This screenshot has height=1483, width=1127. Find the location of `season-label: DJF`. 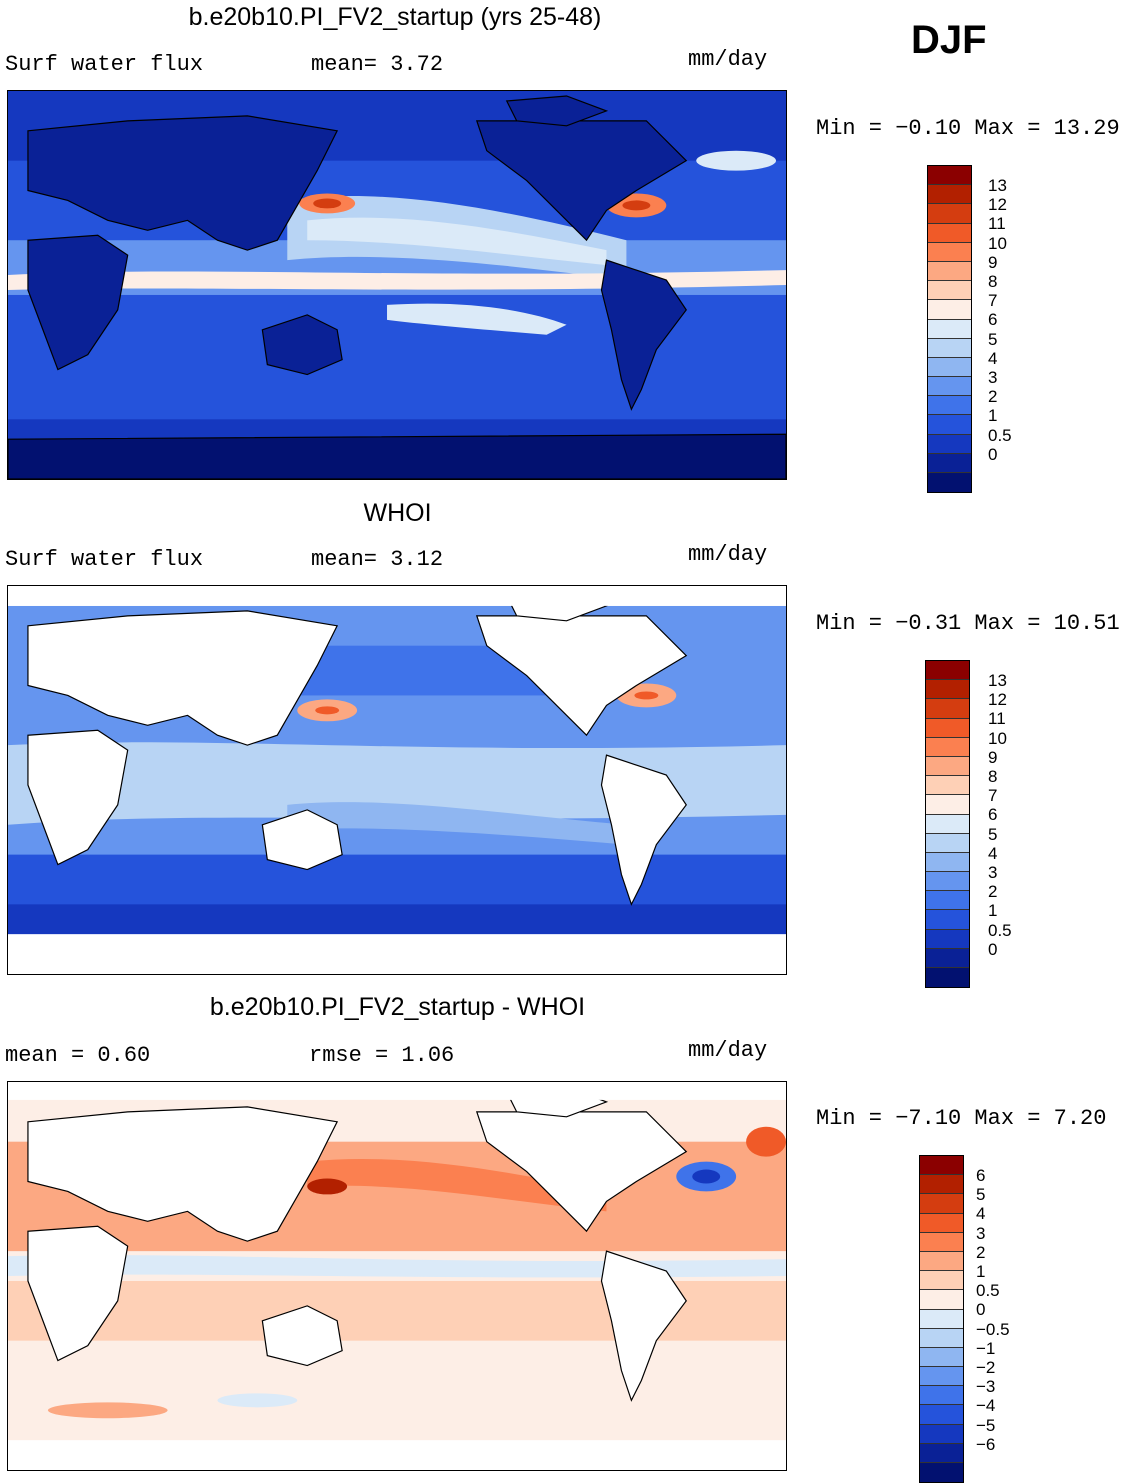

season-label: DJF is located at coordinates (949, 40).